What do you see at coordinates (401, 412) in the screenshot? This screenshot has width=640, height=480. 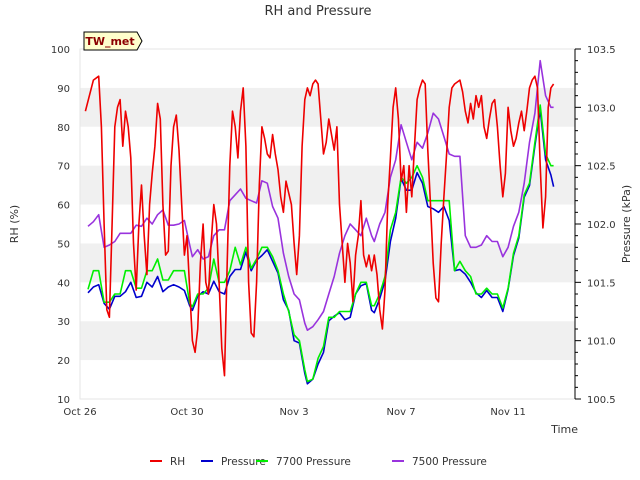 I see `x-tick-label: Nov 7` at bounding box center [401, 412].